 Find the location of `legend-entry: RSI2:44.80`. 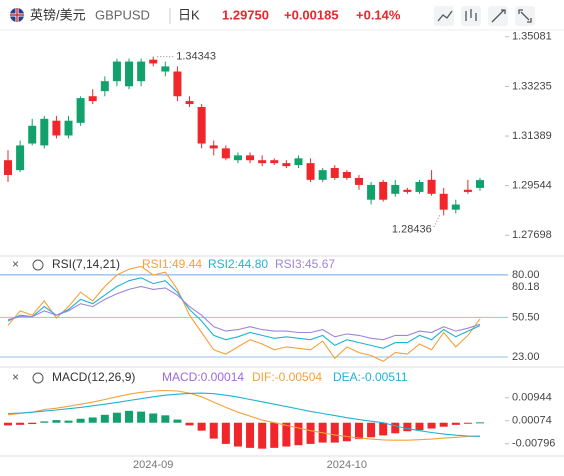

legend-entry: RSI2:44.80 is located at coordinates (238, 264).